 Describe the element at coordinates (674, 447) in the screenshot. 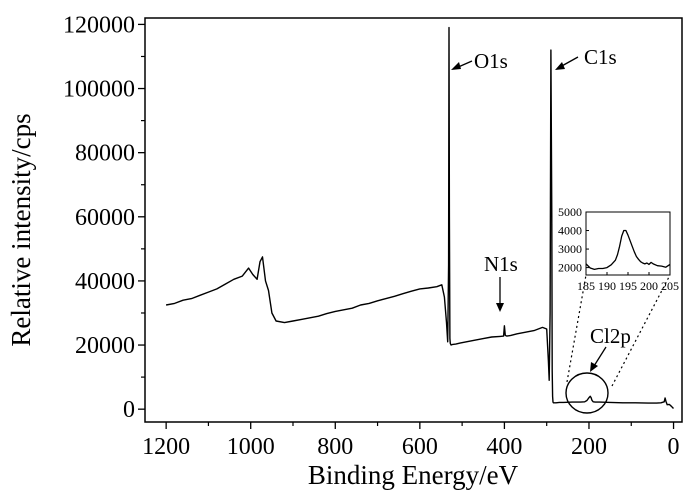

I see `x-tick-label: 0` at that location.